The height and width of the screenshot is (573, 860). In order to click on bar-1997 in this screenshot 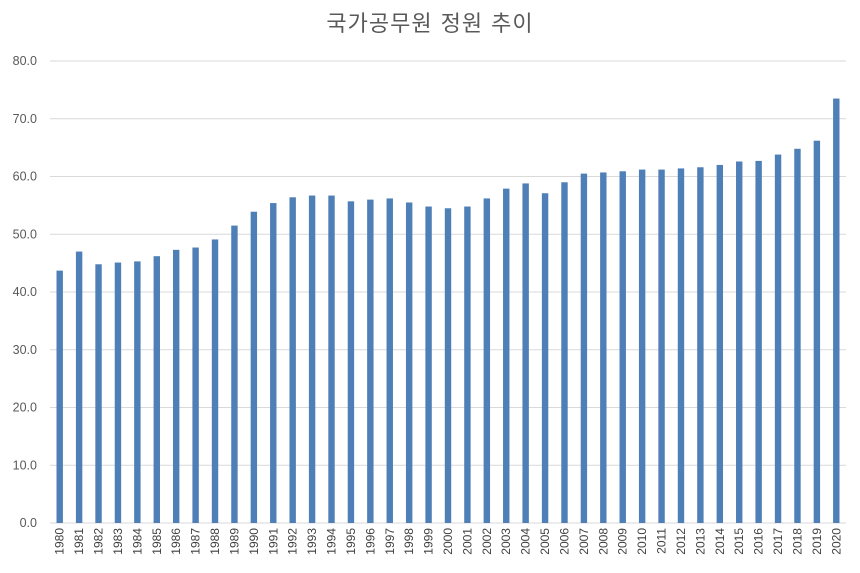, I will do `click(389, 360)`.